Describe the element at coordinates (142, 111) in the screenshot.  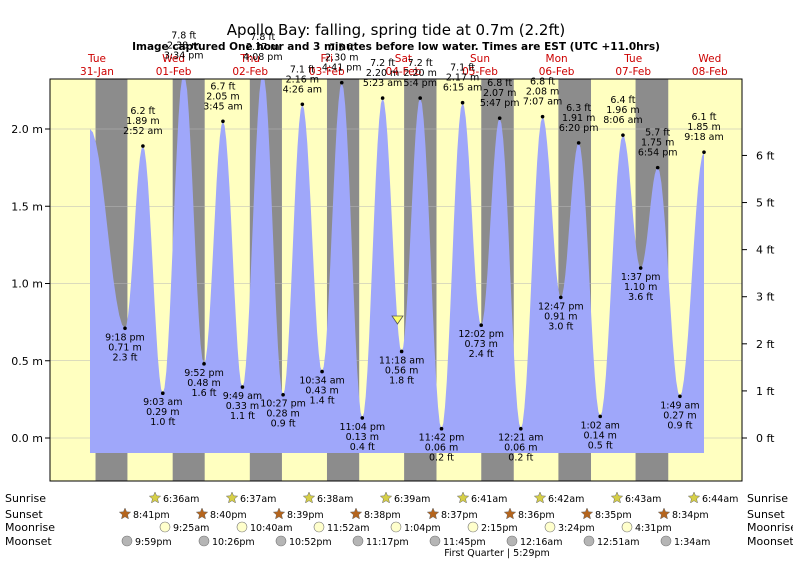
I see `extreme-label: 6.2 ft` at that location.